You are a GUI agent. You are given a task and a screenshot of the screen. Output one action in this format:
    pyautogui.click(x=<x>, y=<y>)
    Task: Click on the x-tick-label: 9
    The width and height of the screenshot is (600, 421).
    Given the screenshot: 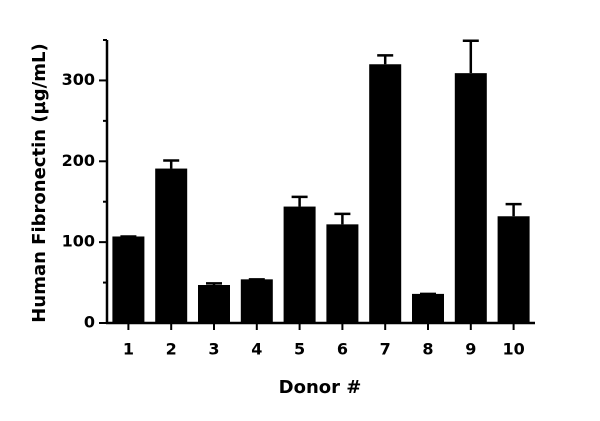 What is the action you would take?
    pyautogui.click(x=470, y=349)
    